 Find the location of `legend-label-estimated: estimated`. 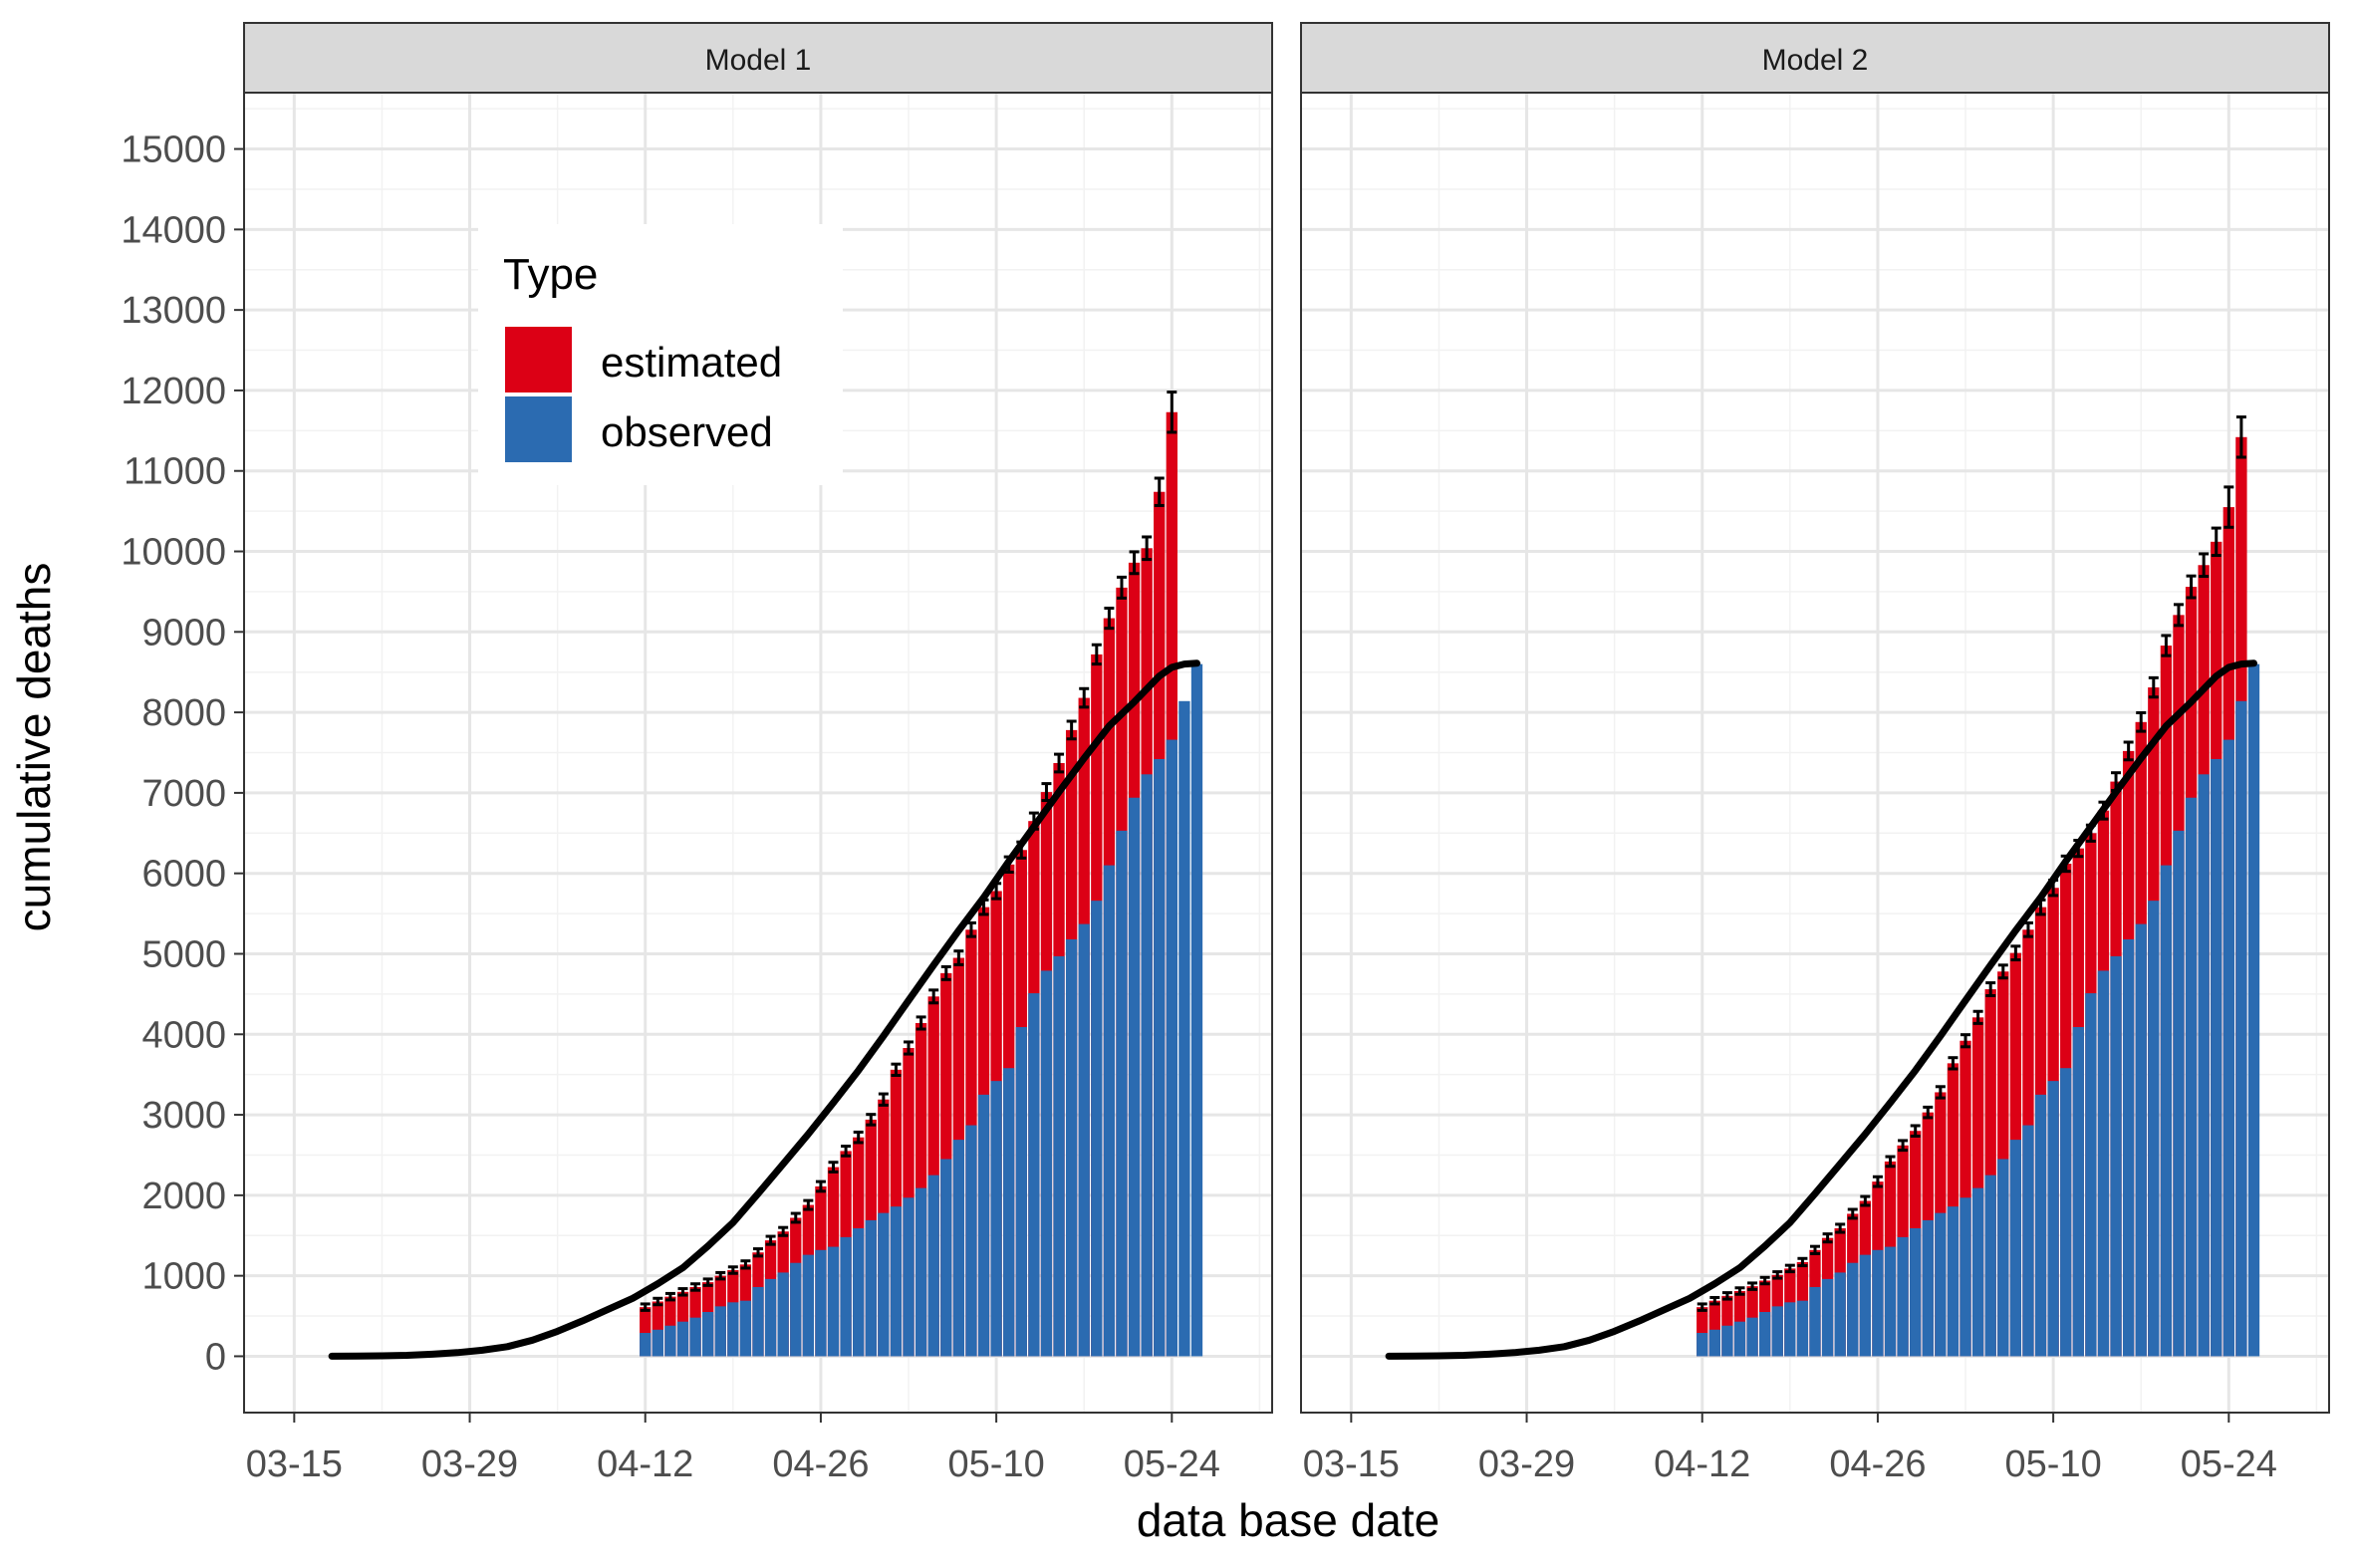

legend-label-estimated: estimated is located at coordinates (692, 362).